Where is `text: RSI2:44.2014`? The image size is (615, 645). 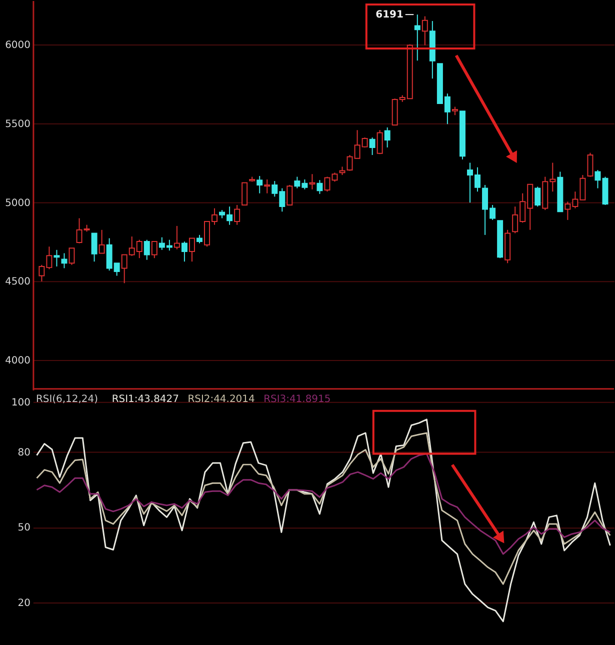 text: RSI2:44.2014 is located at coordinates (221, 399).